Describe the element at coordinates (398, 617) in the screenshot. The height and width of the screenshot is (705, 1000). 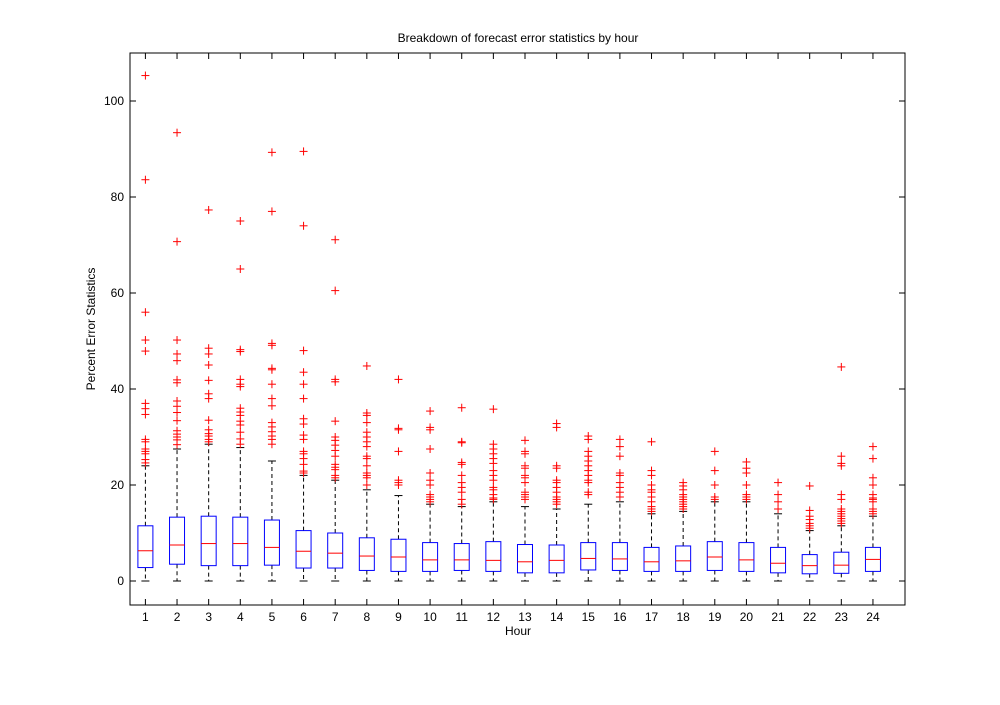
I see `x-tick-label: 9` at that location.